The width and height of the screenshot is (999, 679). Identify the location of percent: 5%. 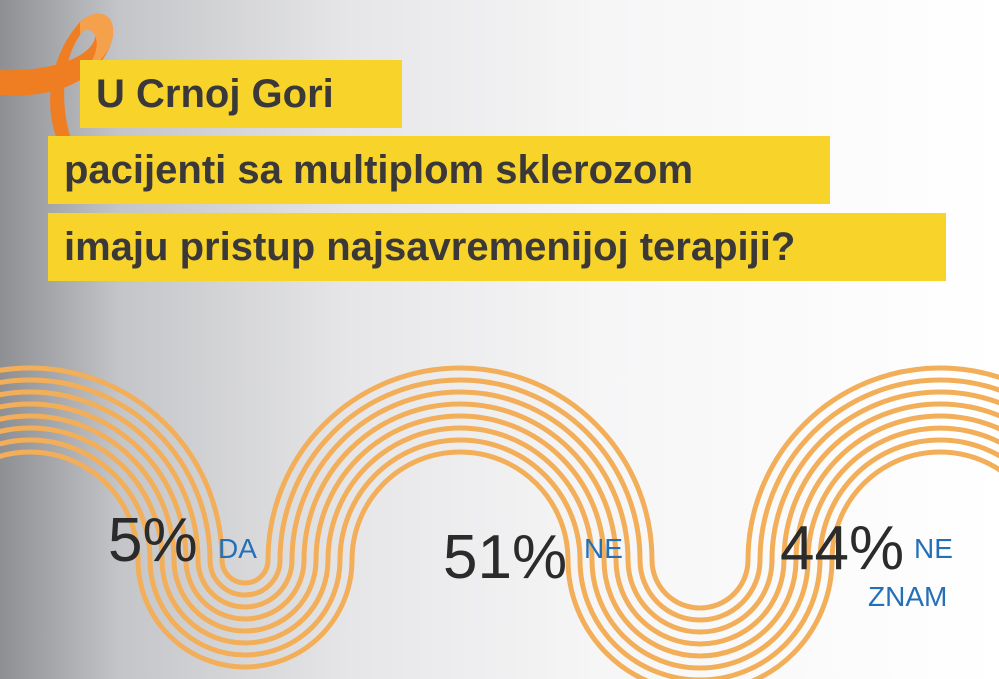
(153, 540).